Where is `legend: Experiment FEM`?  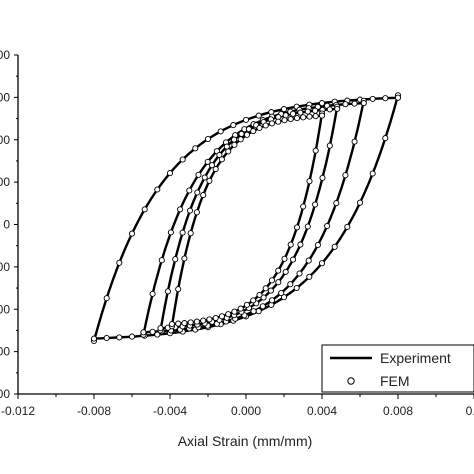 legend: Experiment FEM is located at coordinates (397, 368).